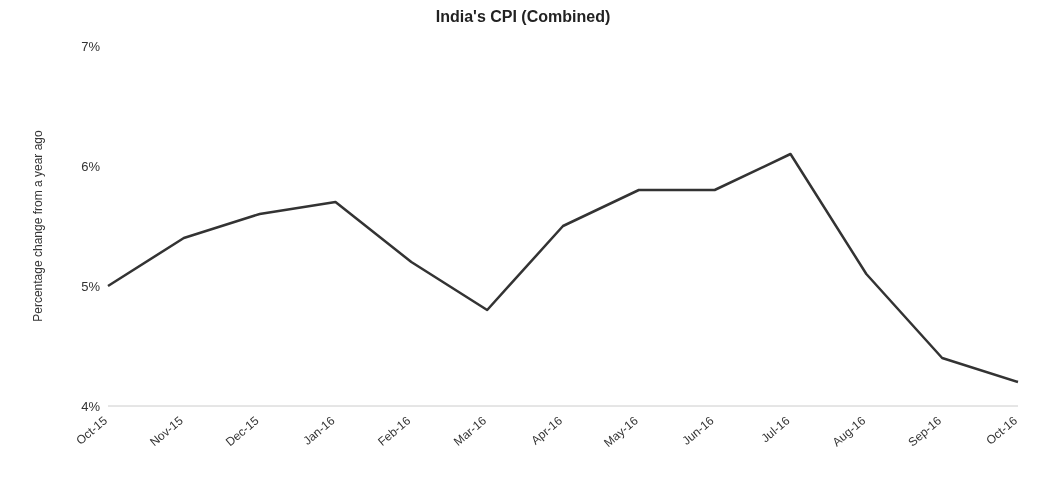  I want to click on y-axis-title: Percentage change from a year ago, so click(38, 225).